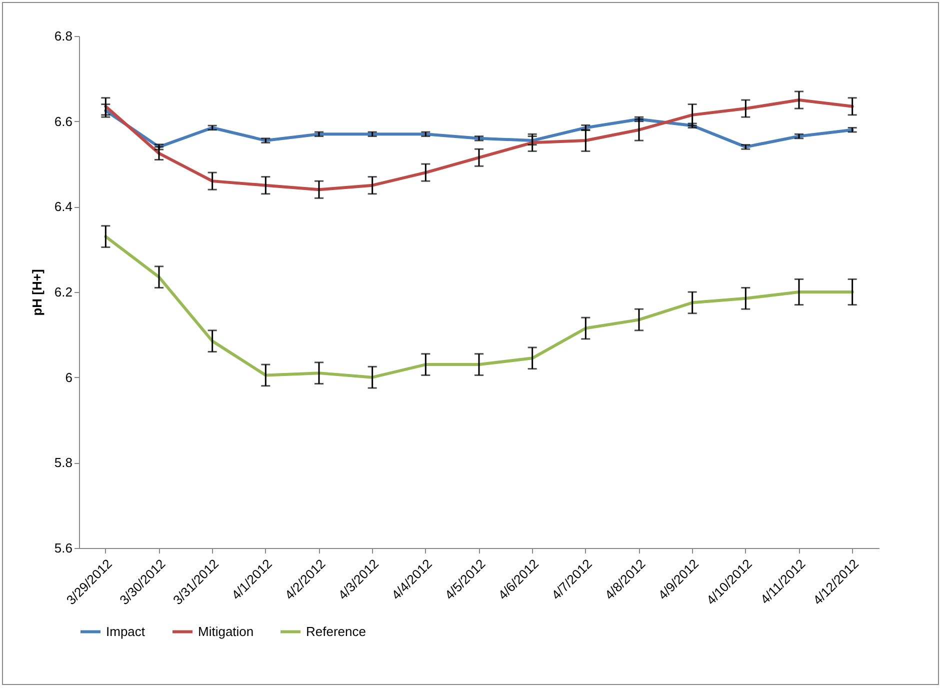 The width and height of the screenshot is (943, 689). Describe the element at coordinates (63, 548) in the screenshot. I see `y-tick-label: 5.6` at that location.